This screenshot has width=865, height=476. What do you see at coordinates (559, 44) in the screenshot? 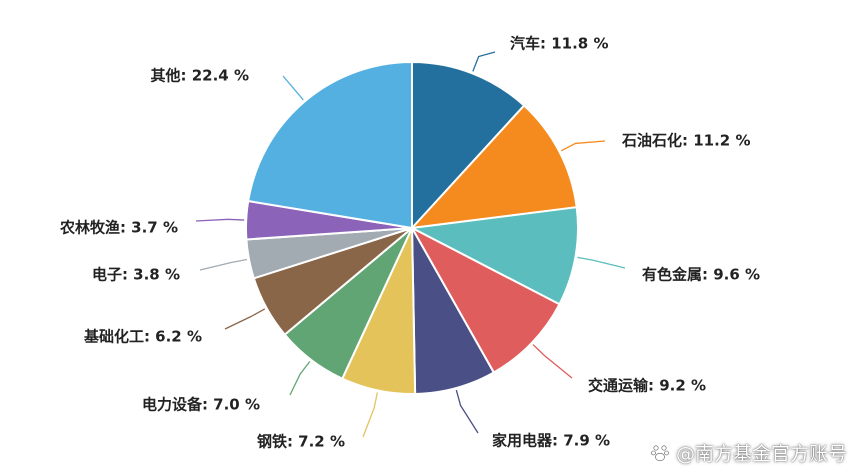
I see `slice-label-0: 汽车: 11.8 %` at bounding box center [559, 44].